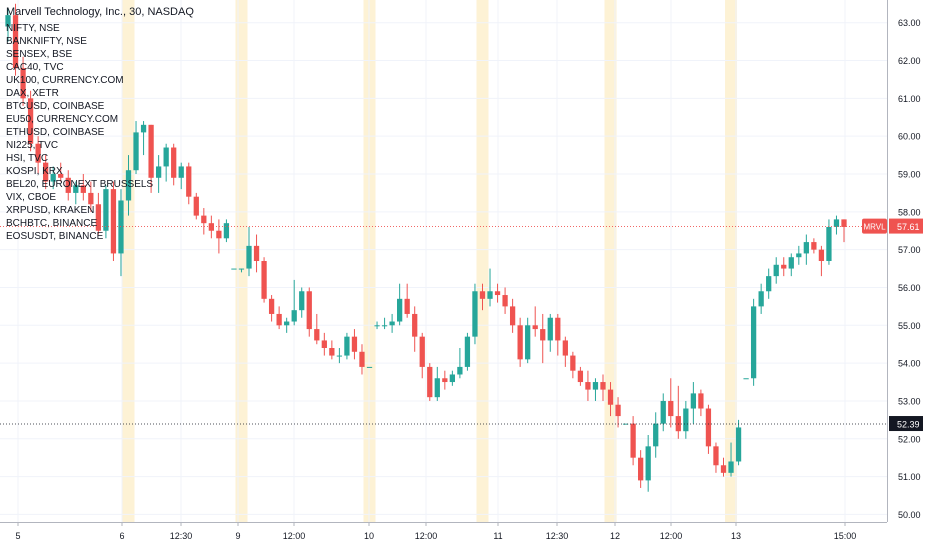 This screenshot has width=932, height=550. Describe the element at coordinates (497, 536) in the screenshot. I see `x-tick-label: 11` at that location.